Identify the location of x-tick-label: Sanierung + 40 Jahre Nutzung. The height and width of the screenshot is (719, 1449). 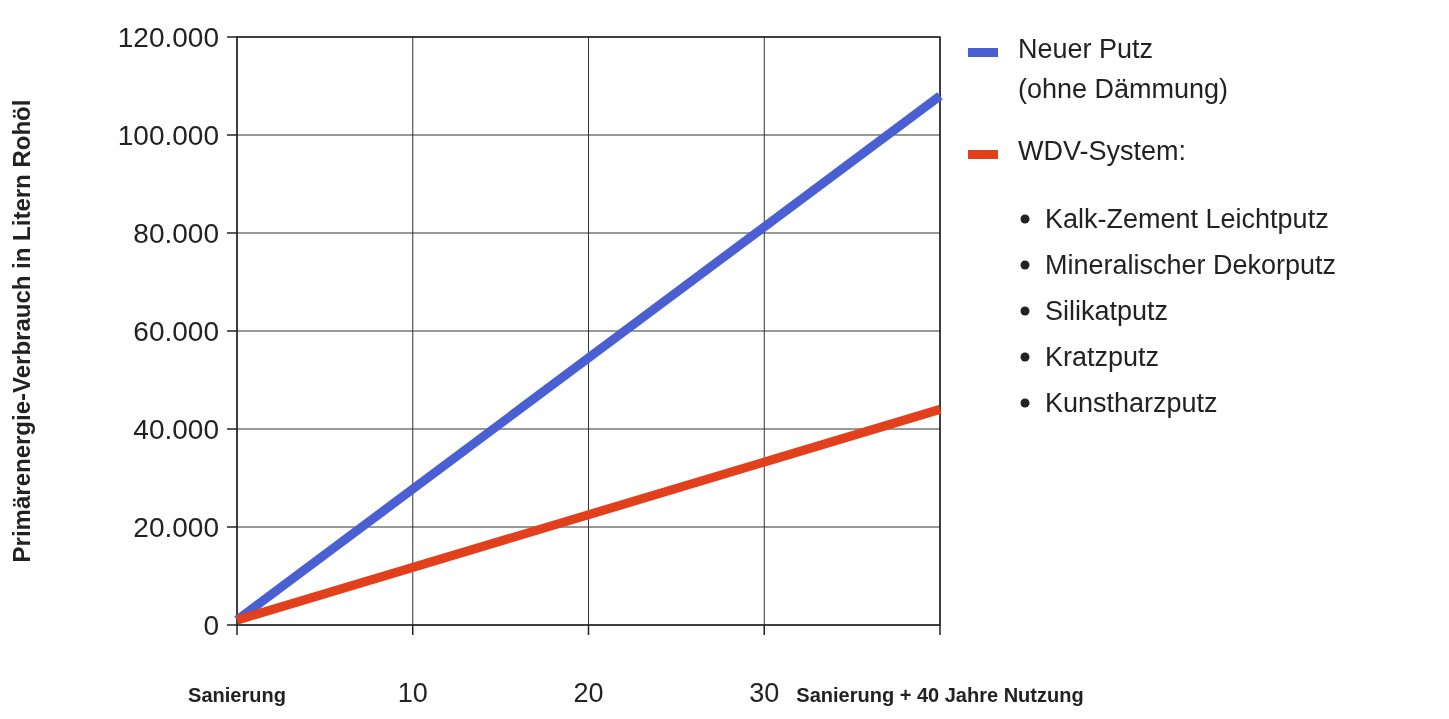
(940, 695).